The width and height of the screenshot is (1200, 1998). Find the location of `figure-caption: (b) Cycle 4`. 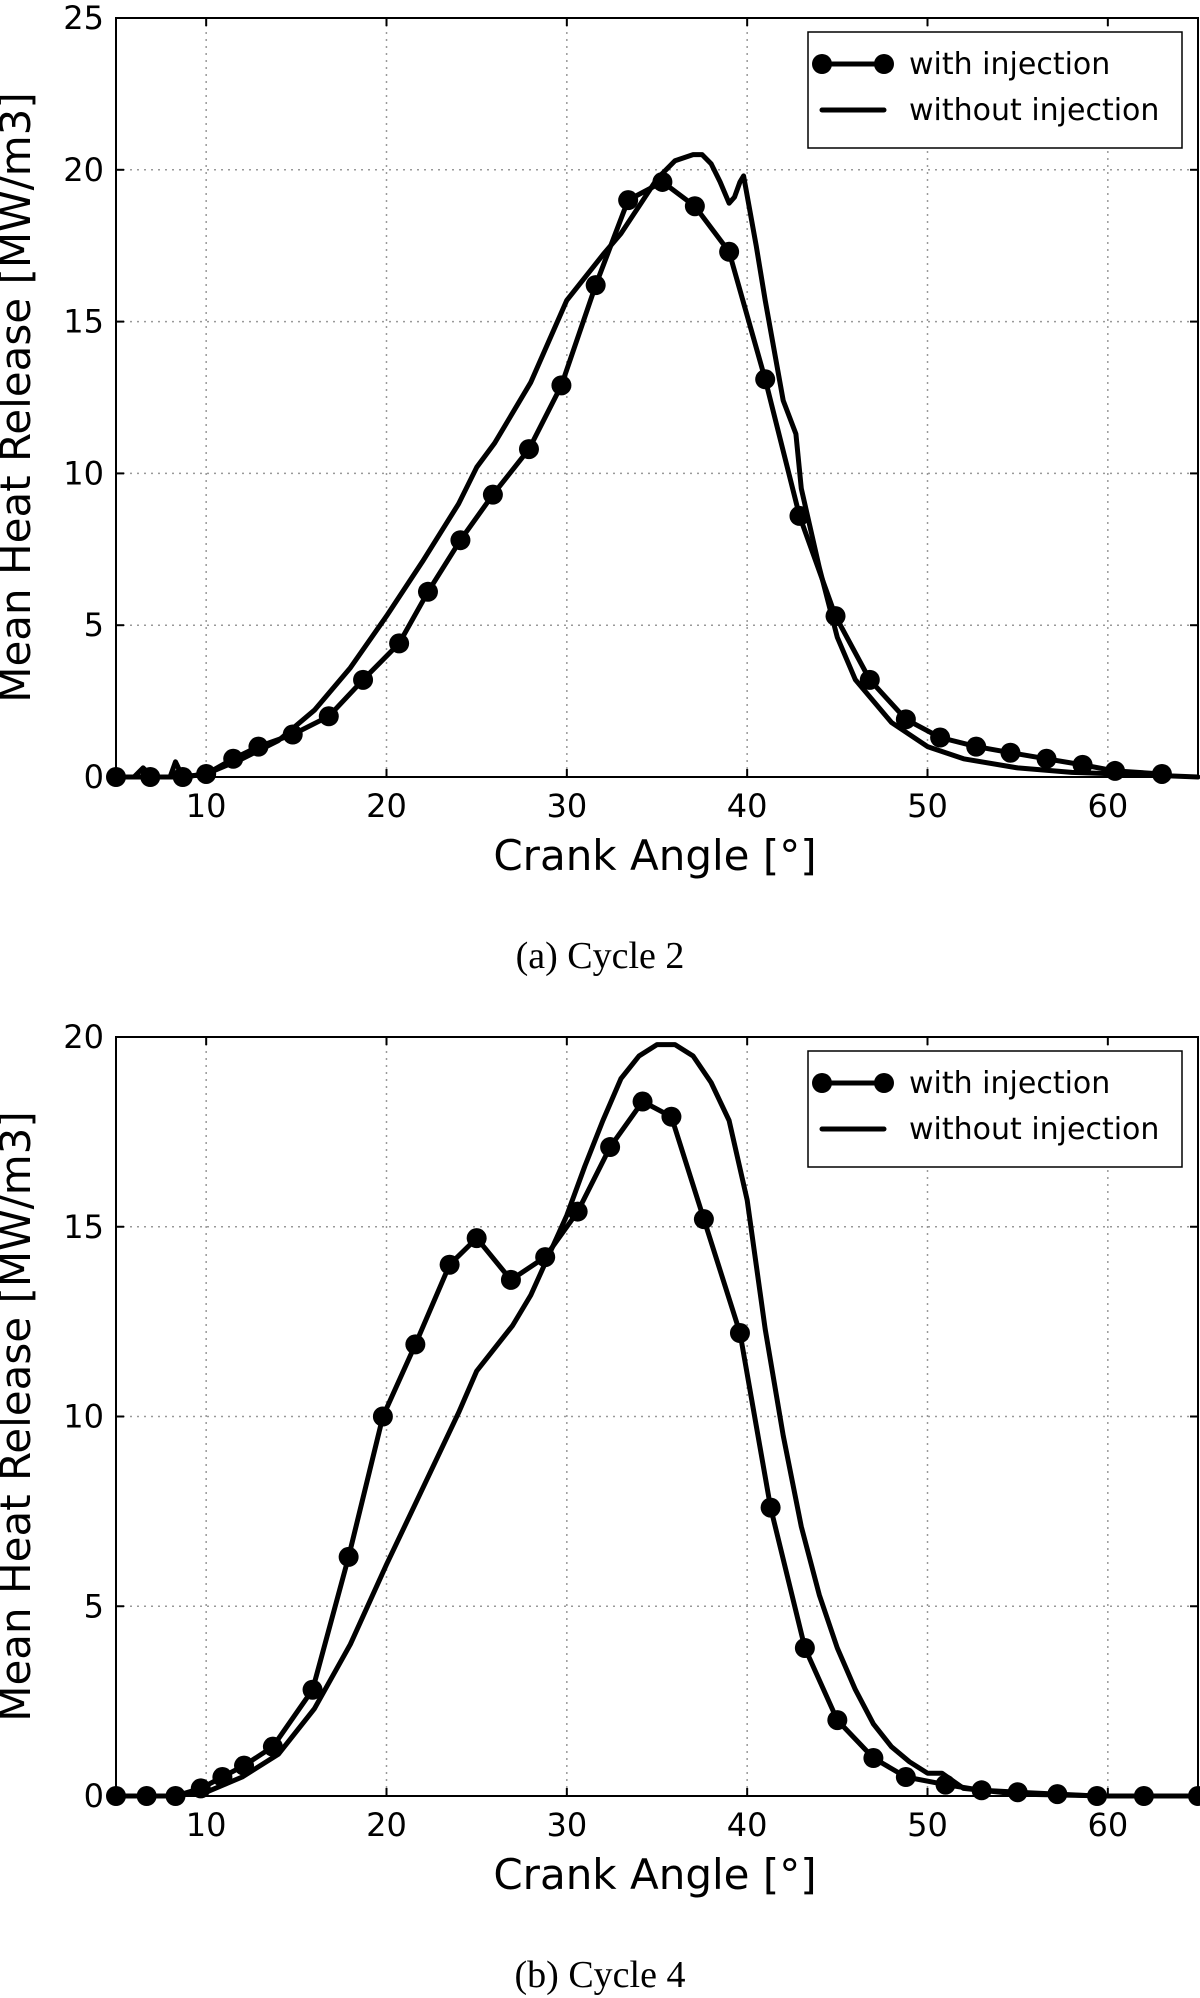

figure-caption: (b) Cycle 4 is located at coordinates (600, 1975).